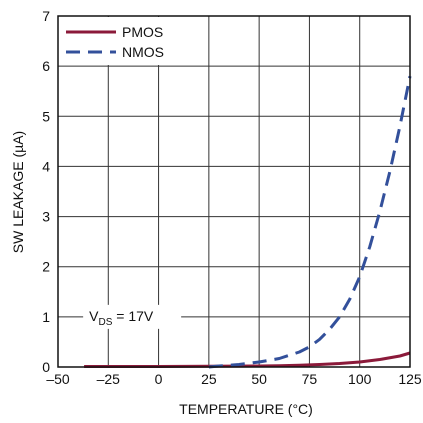 This screenshot has height=423, width=423. I want to click on x-tick-label: 25, so click(209, 379).